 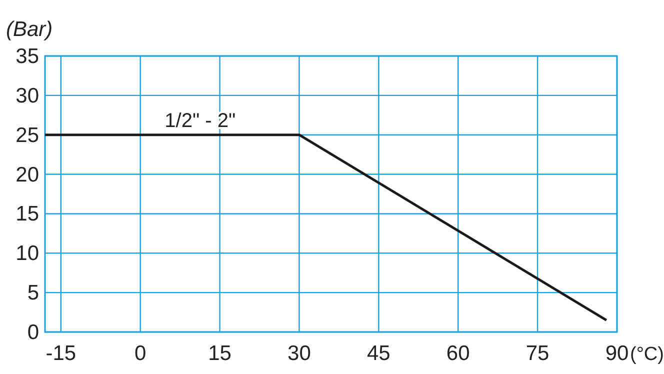 I want to click on x-tick-label: 0, so click(x=140, y=353).